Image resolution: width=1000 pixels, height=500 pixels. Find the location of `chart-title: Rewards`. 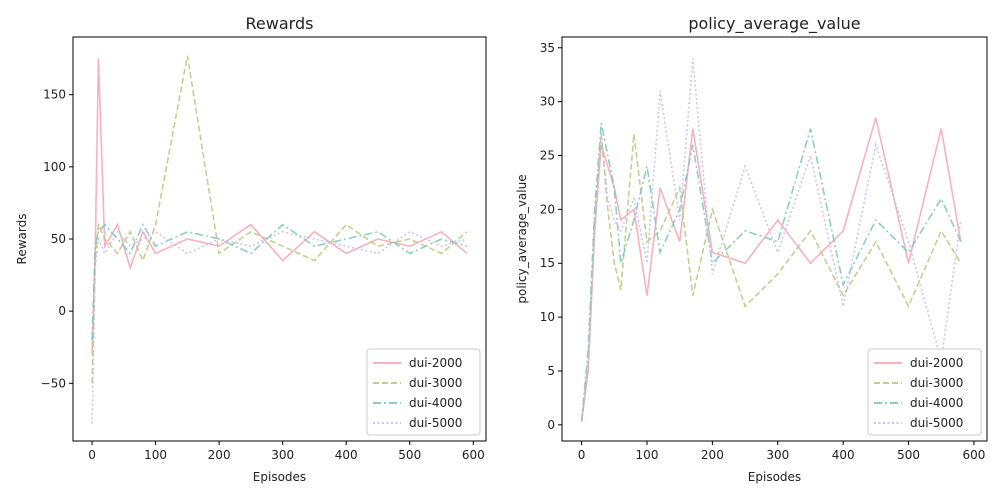

chart-title: Rewards is located at coordinates (280, 23).